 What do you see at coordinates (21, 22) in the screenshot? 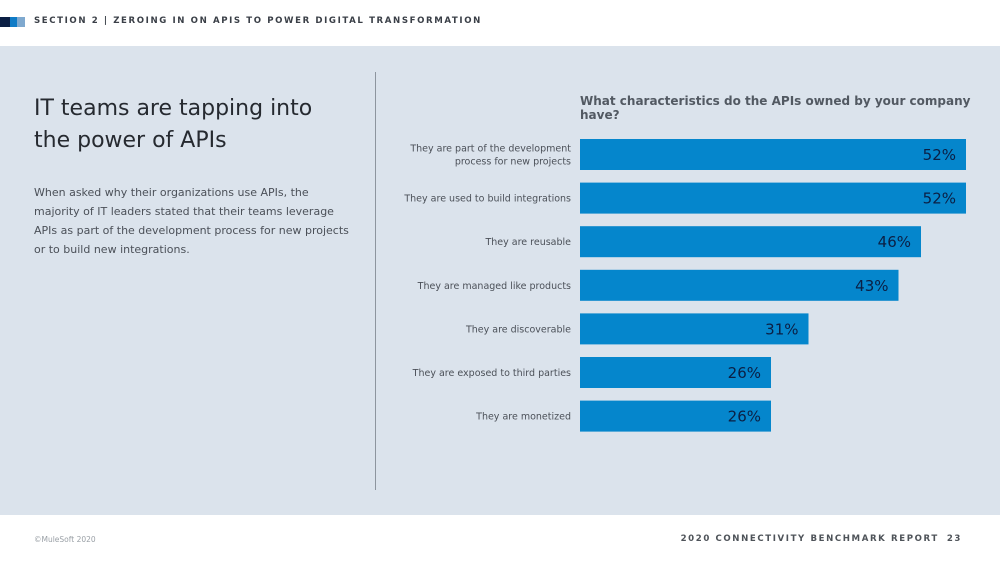
I see `color-mark-light` at bounding box center [21, 22].